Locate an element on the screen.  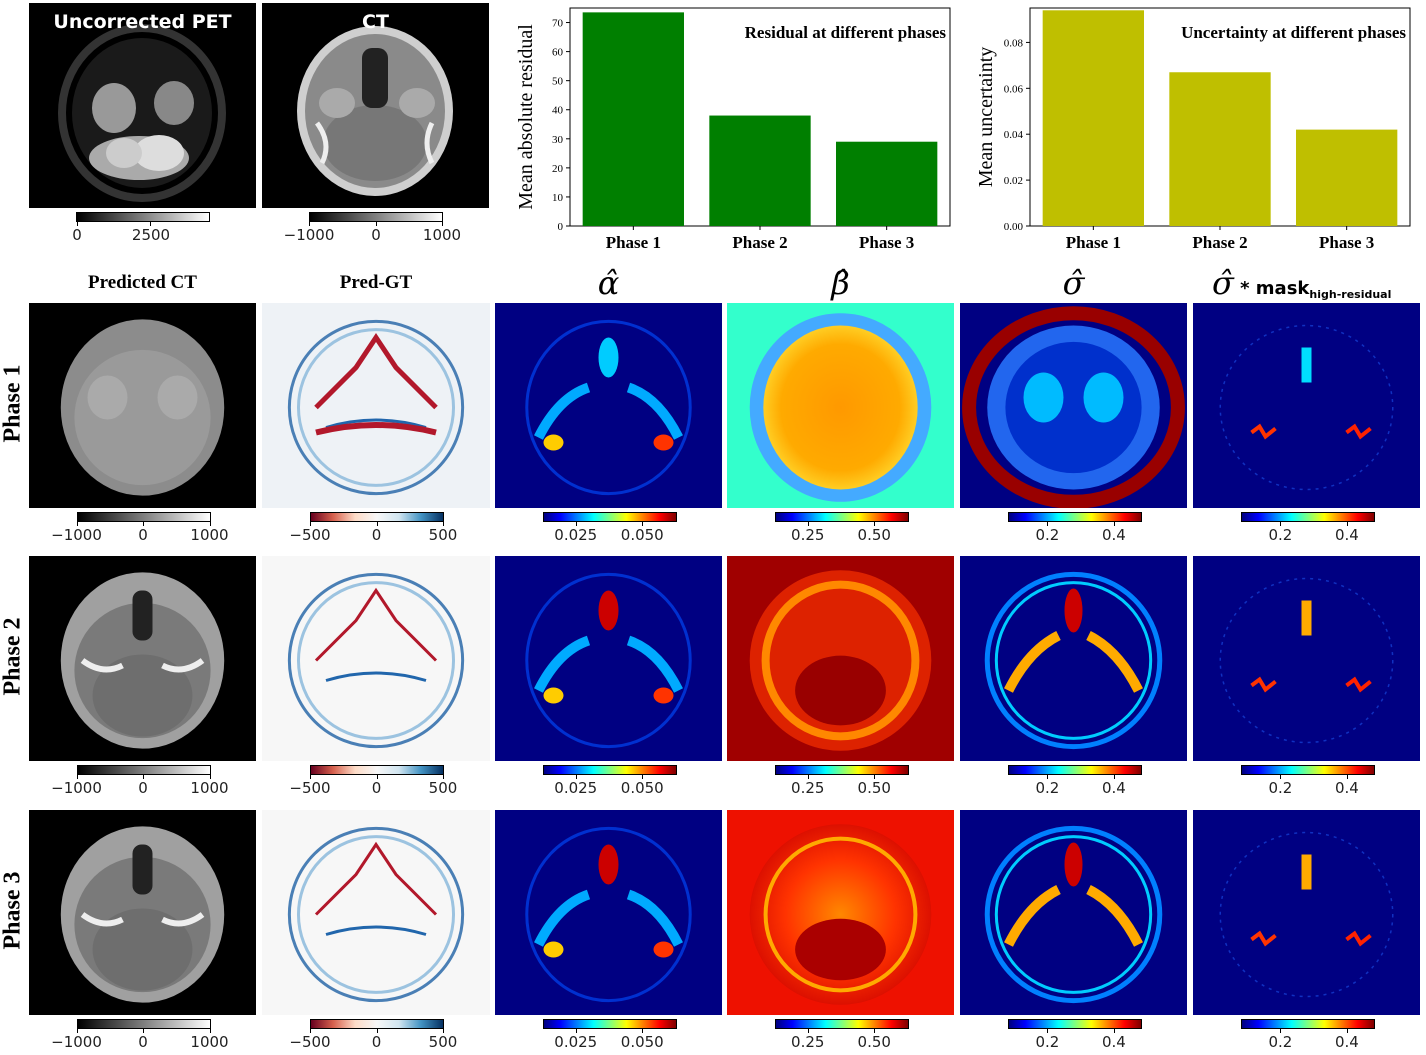
y-tick-label: 60 is located at coordinates (558, 53).